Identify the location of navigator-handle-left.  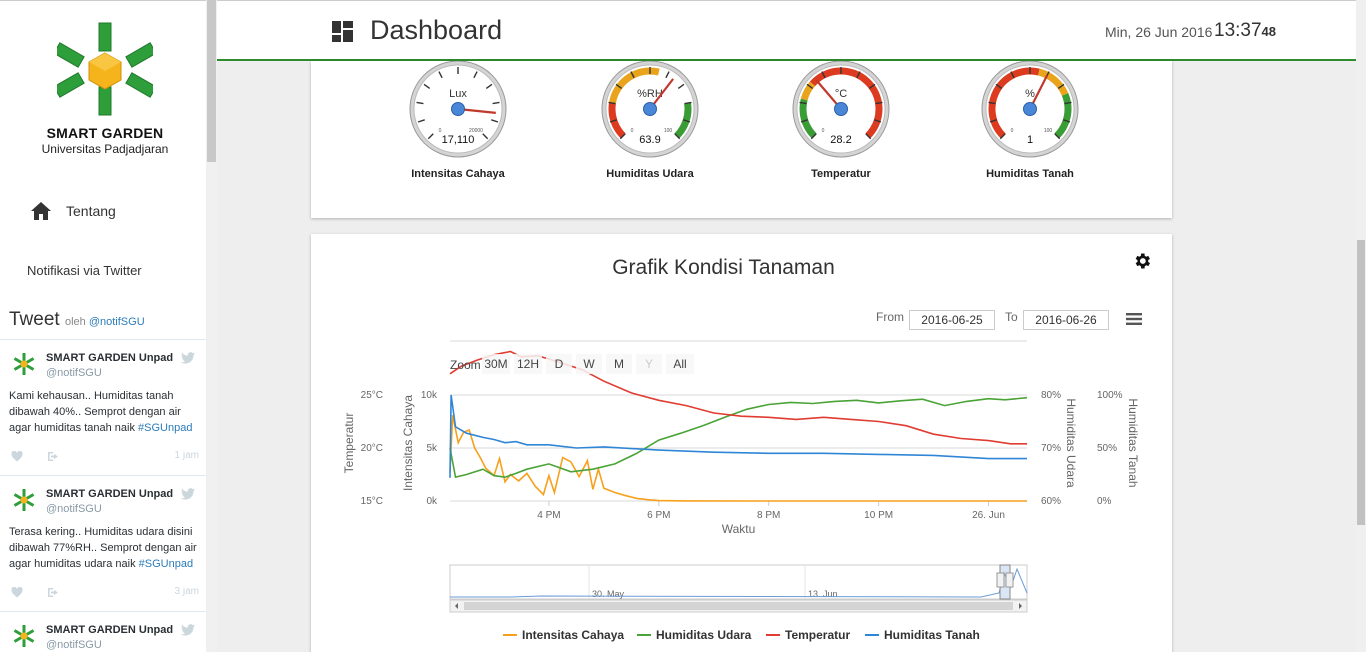
(1000, 580).